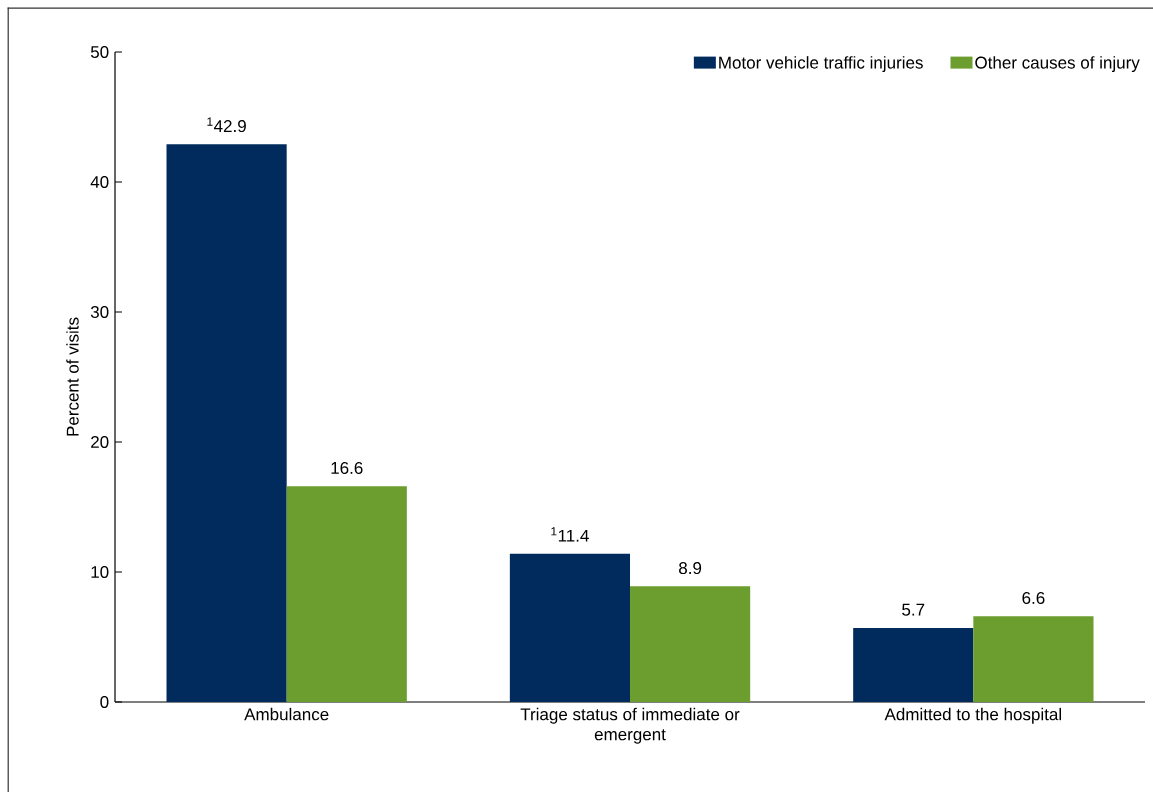 The width and height of the screenshot is (1153, 792). What do you see at coordinates (99, 182) in the screenshot?
I see `y-tick-label: 40` at bounding box center [99, 182].